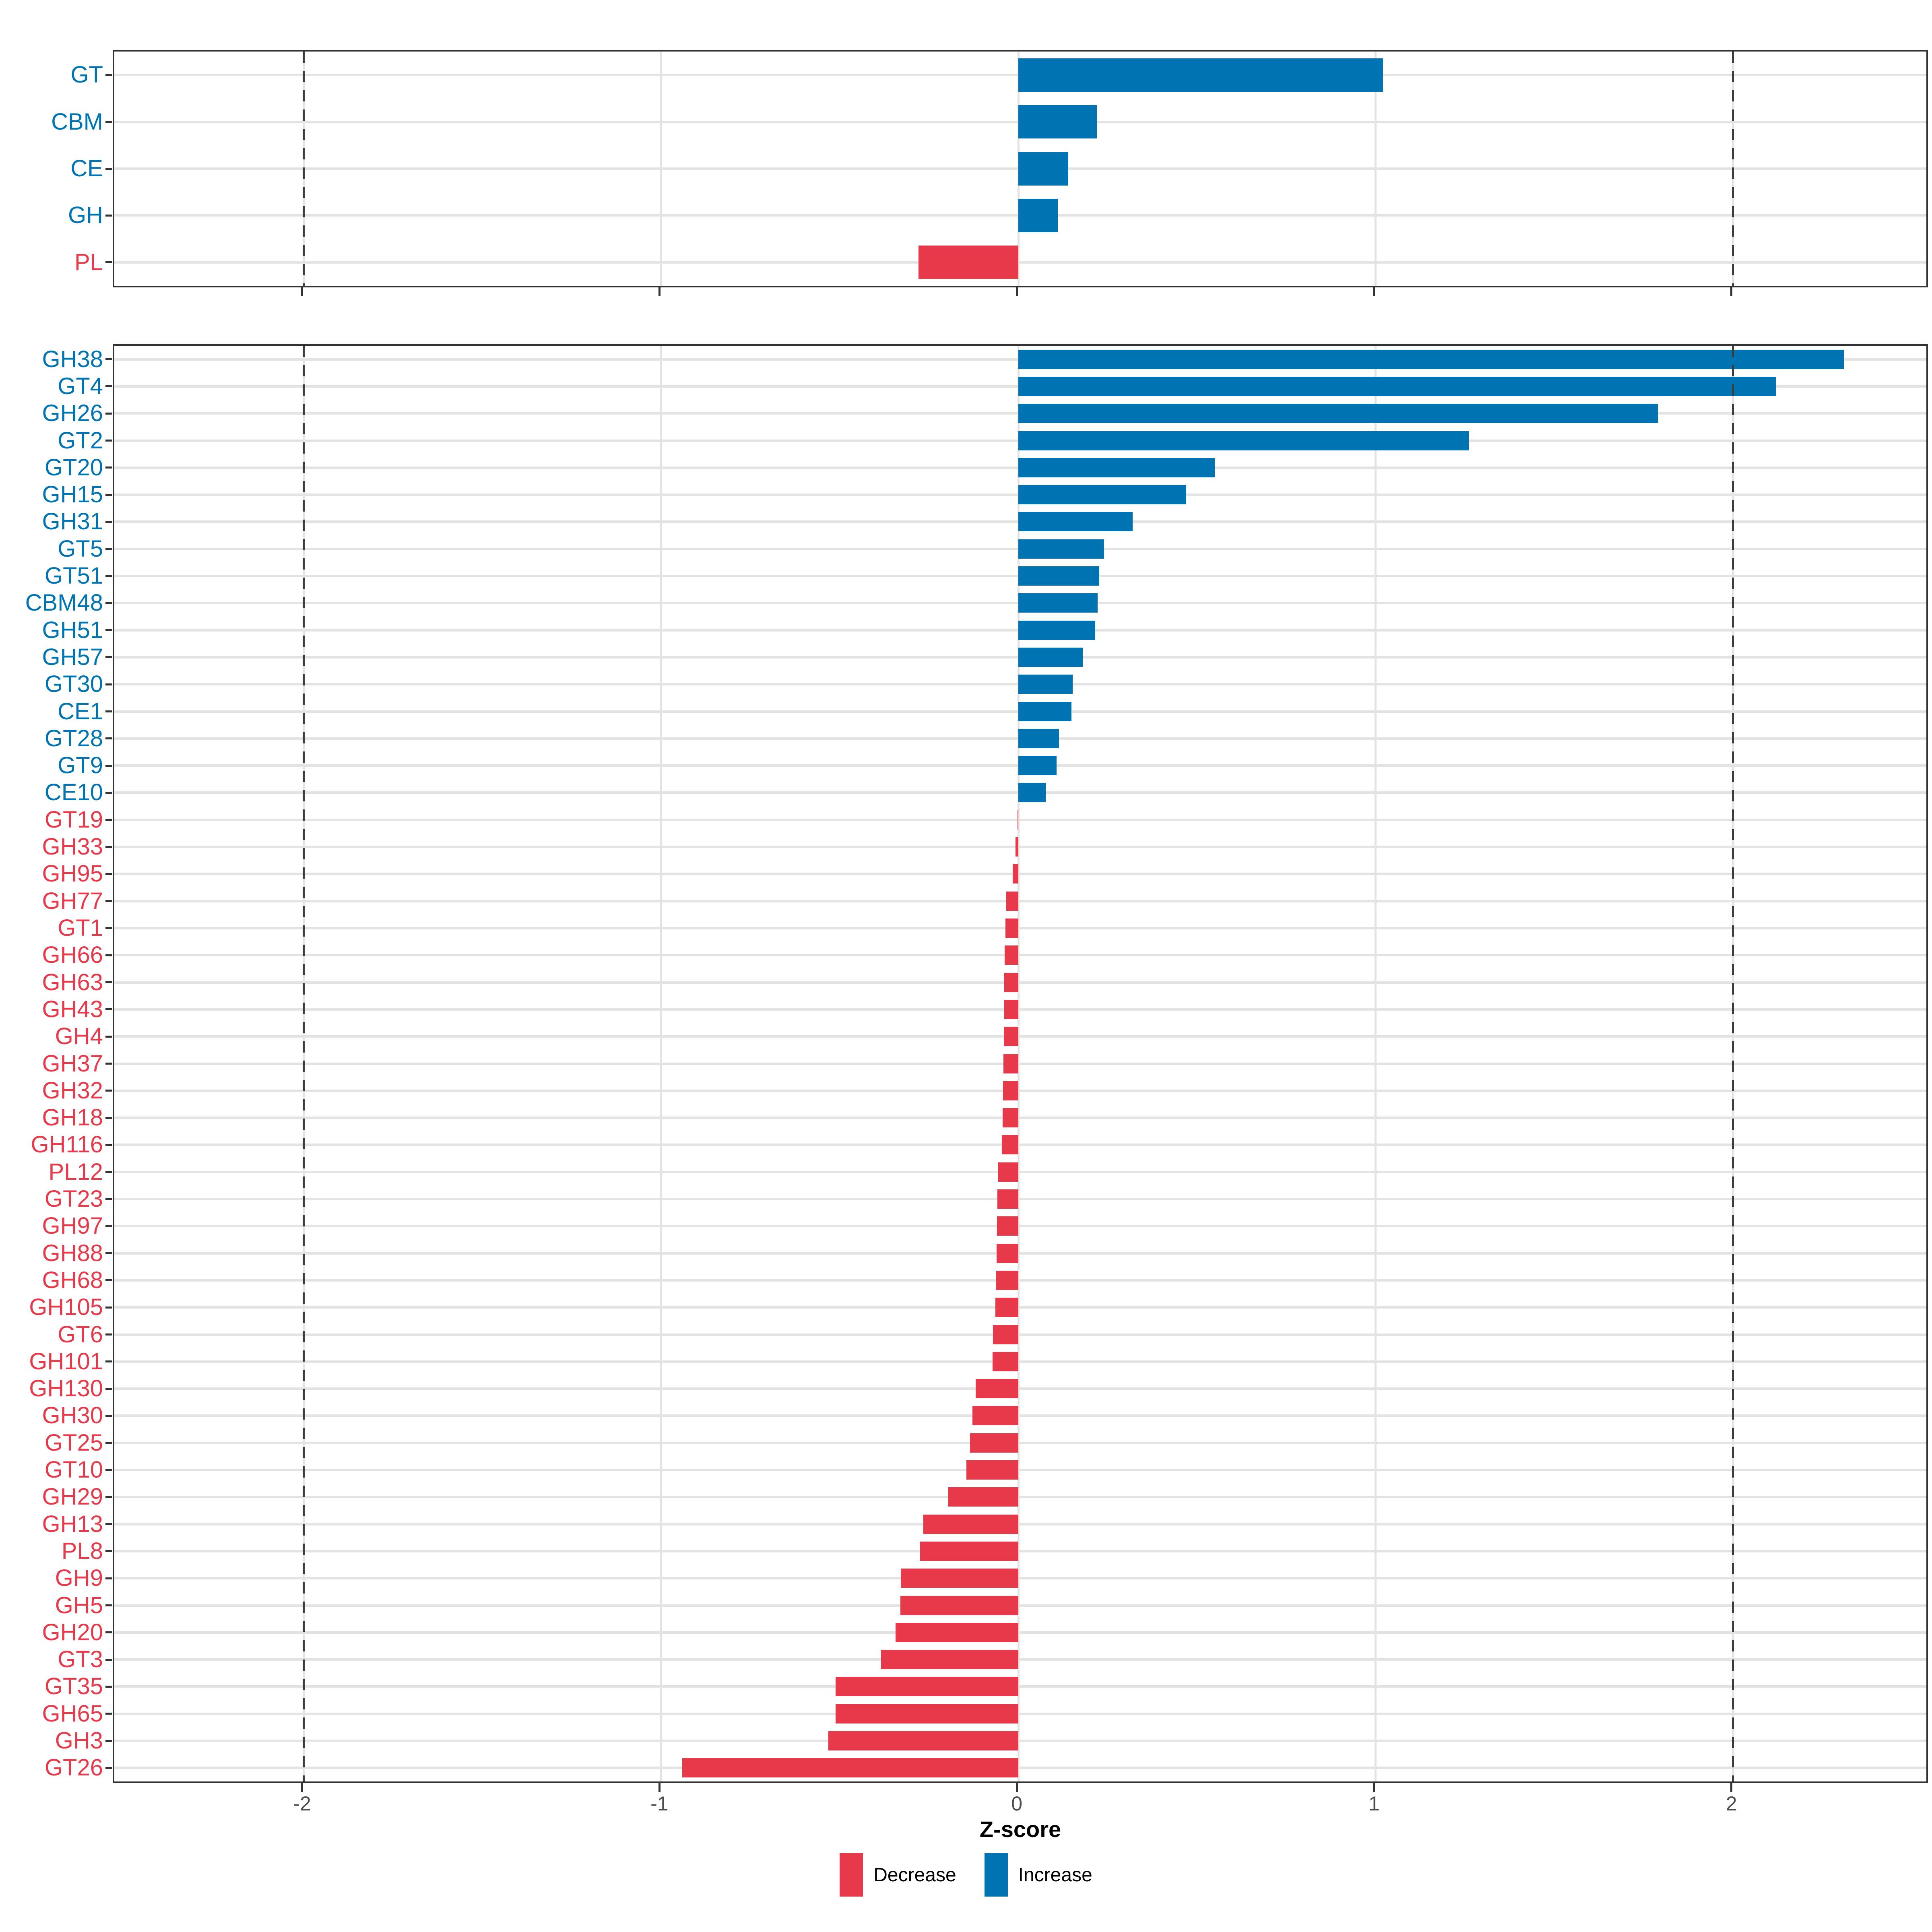  Describe the element at coordinates (983, 1497) in the screenshot. I see `bar-GH29` at that location.